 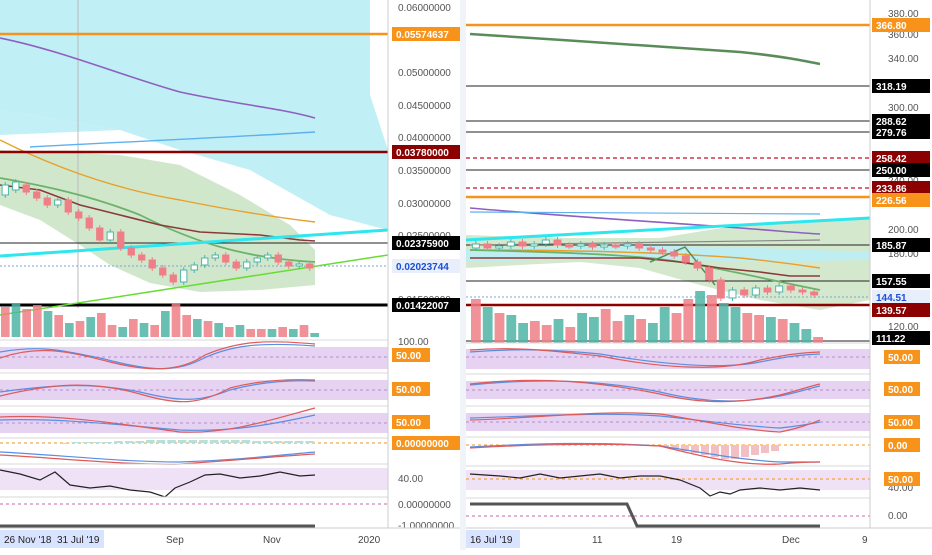 What do you see at coordinates (791, 540) in the screenshot?
I see `time-label-dec: Dec` at bounding box center [791, 540].